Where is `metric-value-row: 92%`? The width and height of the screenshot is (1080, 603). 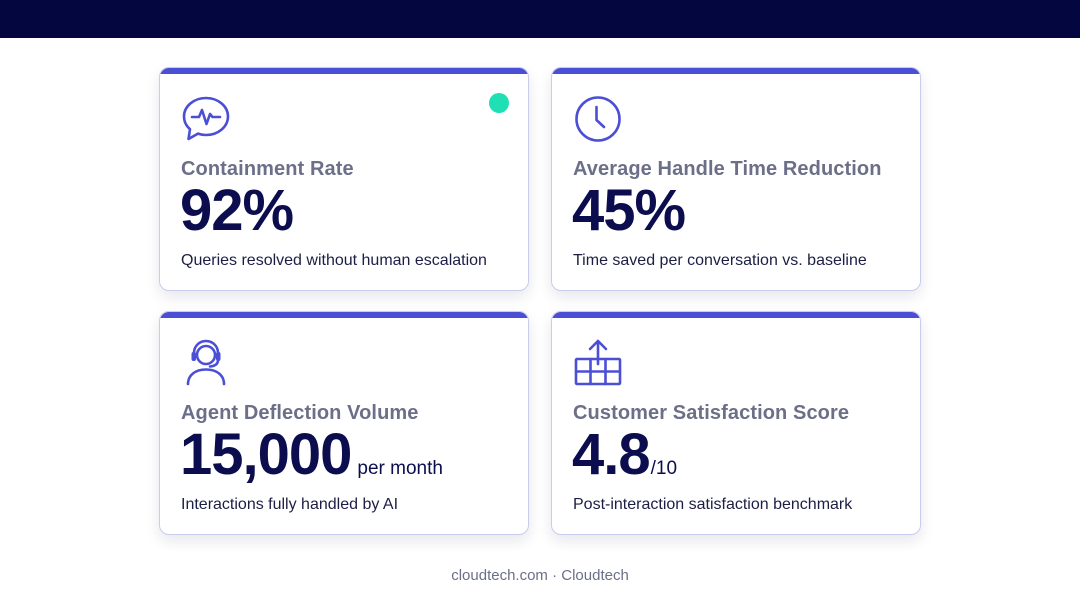 metric-value-row: 92% is located at coordinates (237, 211).